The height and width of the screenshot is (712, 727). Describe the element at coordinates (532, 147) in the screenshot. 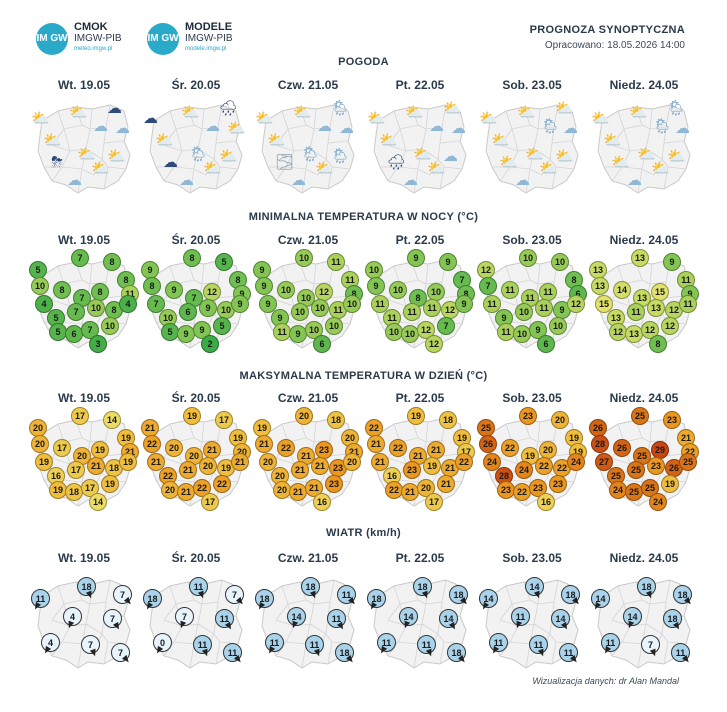

I see `weather-map: ⛅ ⛅ ⛅ 🌦 ☁ ⛅ ⛅ ⛅ ⛅ ⛅ ☁` at that location.